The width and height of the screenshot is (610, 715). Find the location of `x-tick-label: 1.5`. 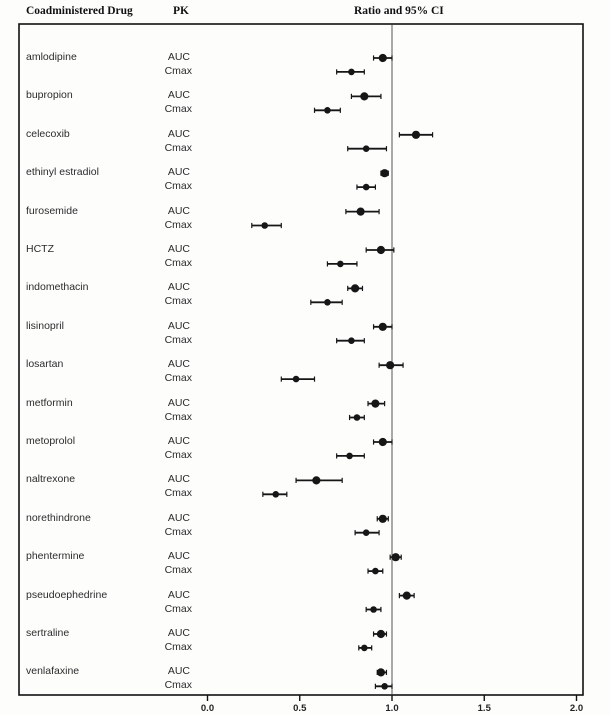

x-tick-label: 1.5 is located at coordinates (484, 708).